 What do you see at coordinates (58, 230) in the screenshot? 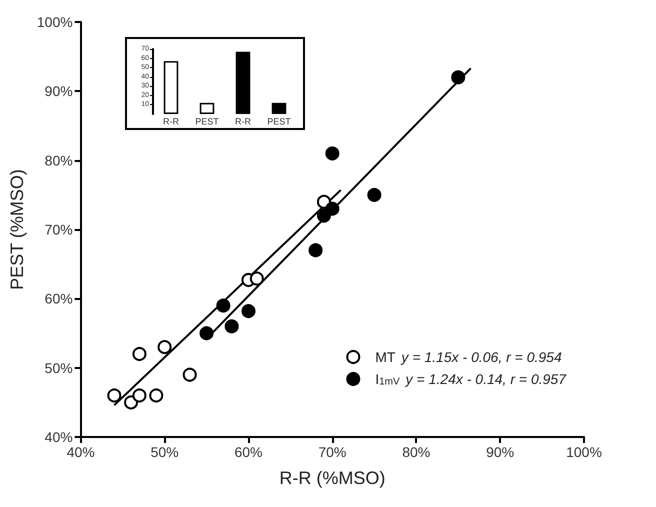
I see `y-tick-label: 70%` at bounding box center [58, 230].